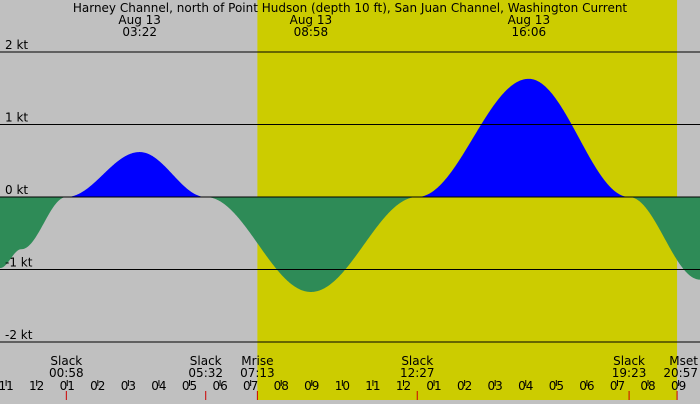  Describe the element at coordinates (139, 32) in the screenshot. I see `event-time-label: 03:22` at that location.